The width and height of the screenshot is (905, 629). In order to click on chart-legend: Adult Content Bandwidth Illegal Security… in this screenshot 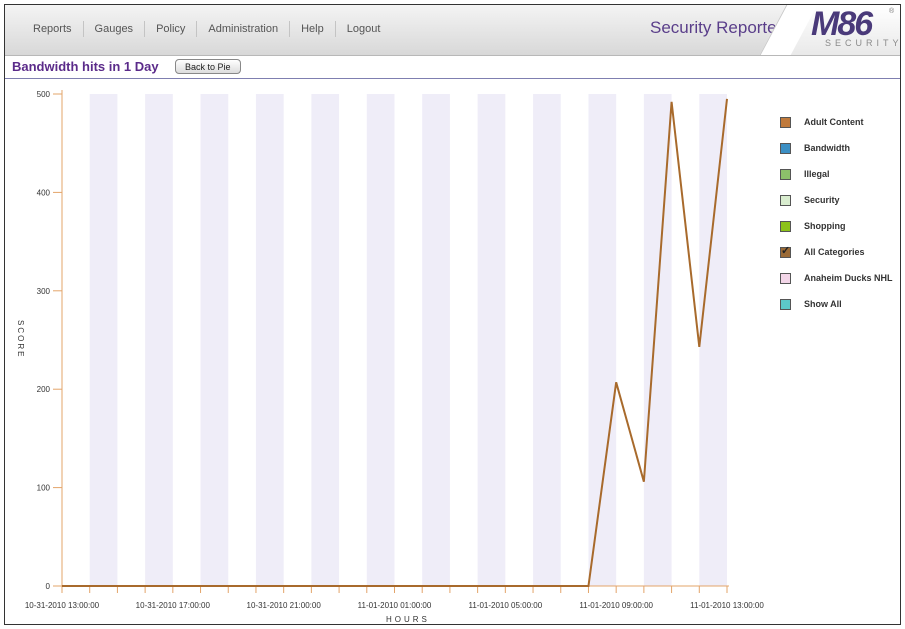, I will do `click(836, 213)`.